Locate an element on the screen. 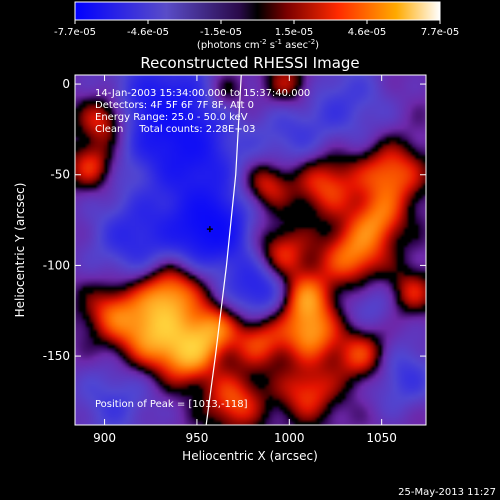 Image resolution: width=500 pixels, height=500 pixels. colorbar-tick-label: -4.6e-05 is located at coordinates (148, 32).